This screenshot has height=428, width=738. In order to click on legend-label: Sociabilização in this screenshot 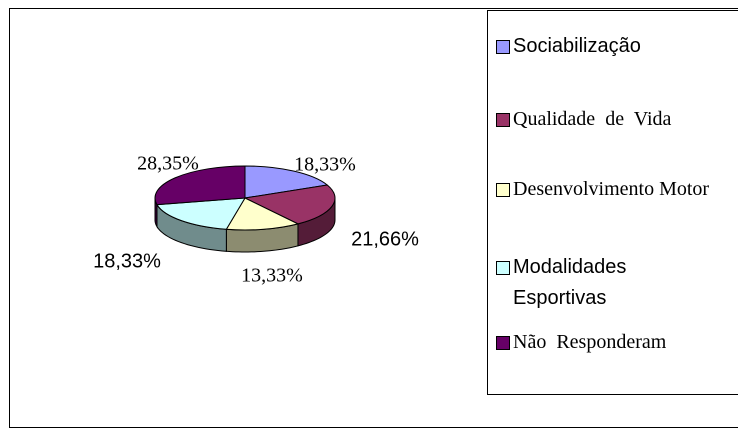, I will do `click(577, 46)`.